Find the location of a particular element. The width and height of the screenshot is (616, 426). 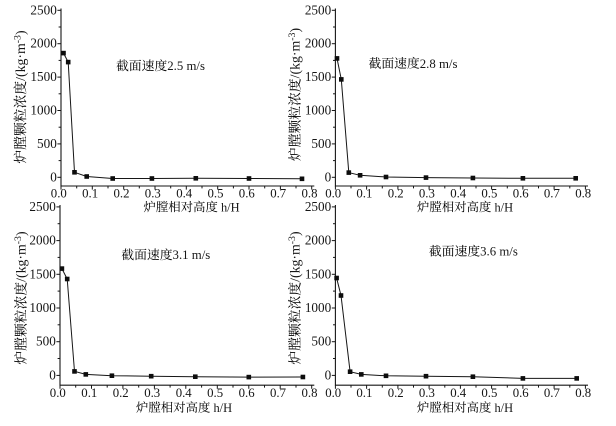

svg-text: 2.5 m/s is located at coordinates (186, 66).